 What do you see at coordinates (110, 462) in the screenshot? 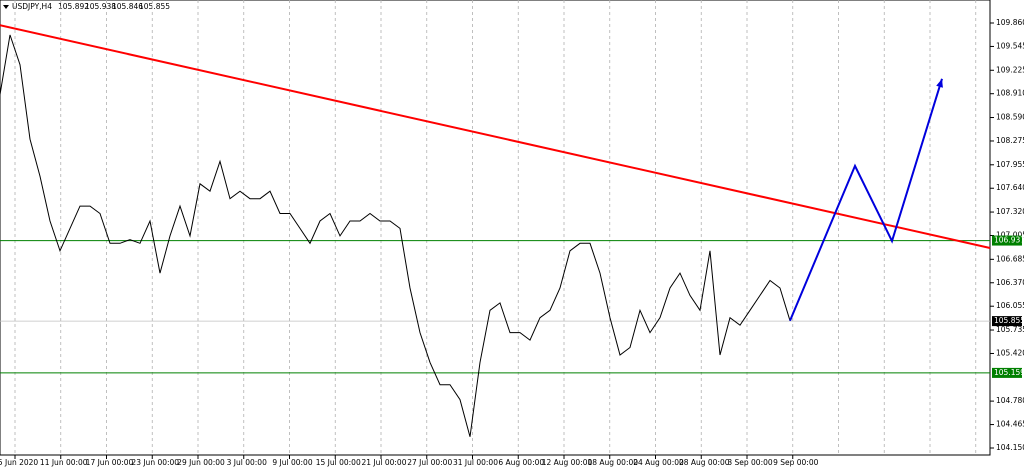
I see `x-tick-label: 17 Jun 00:00` at bounding box center [110, 462].